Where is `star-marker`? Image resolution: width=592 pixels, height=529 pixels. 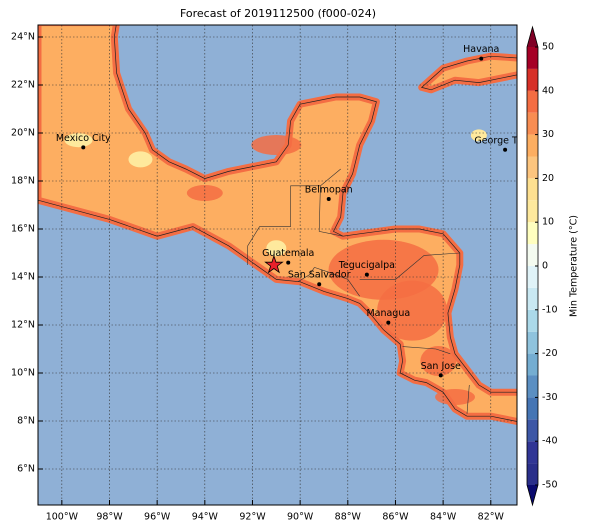
star-marker is located at coordinates (274, 264).